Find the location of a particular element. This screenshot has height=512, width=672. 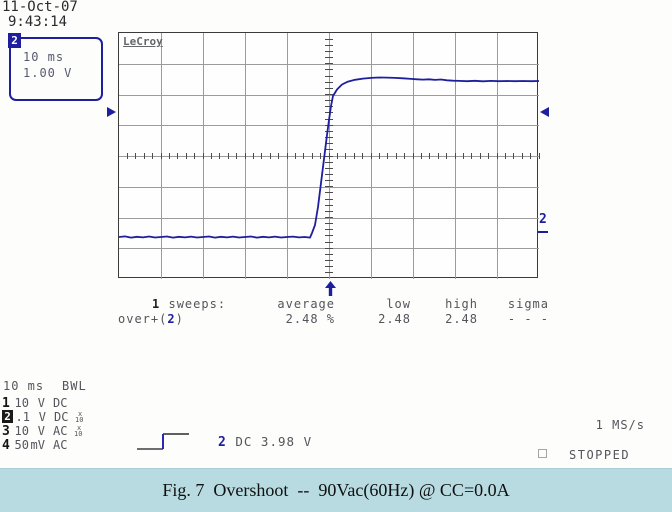

trigger-channel: 2 is located at coordinates (222, 442).